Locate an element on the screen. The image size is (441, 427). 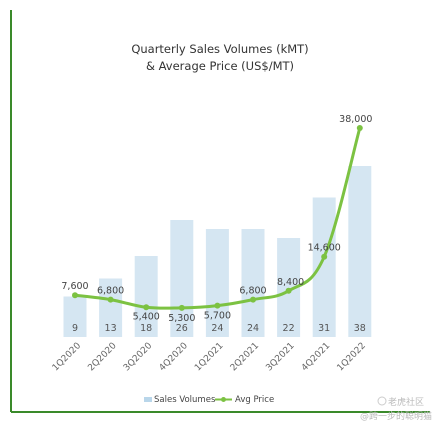
bar-2q2020 is located at coordinates (111, 307).